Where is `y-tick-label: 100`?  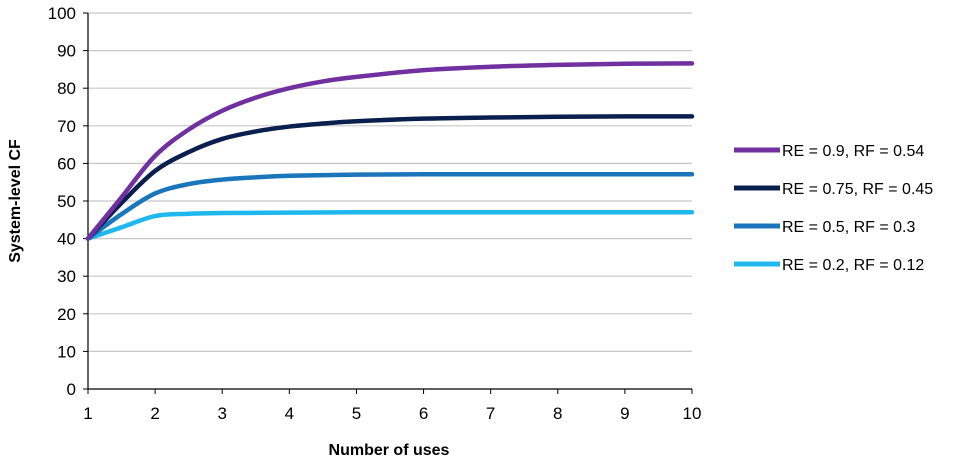 y-tick-label: 100 is located at coordinates (62, 13).